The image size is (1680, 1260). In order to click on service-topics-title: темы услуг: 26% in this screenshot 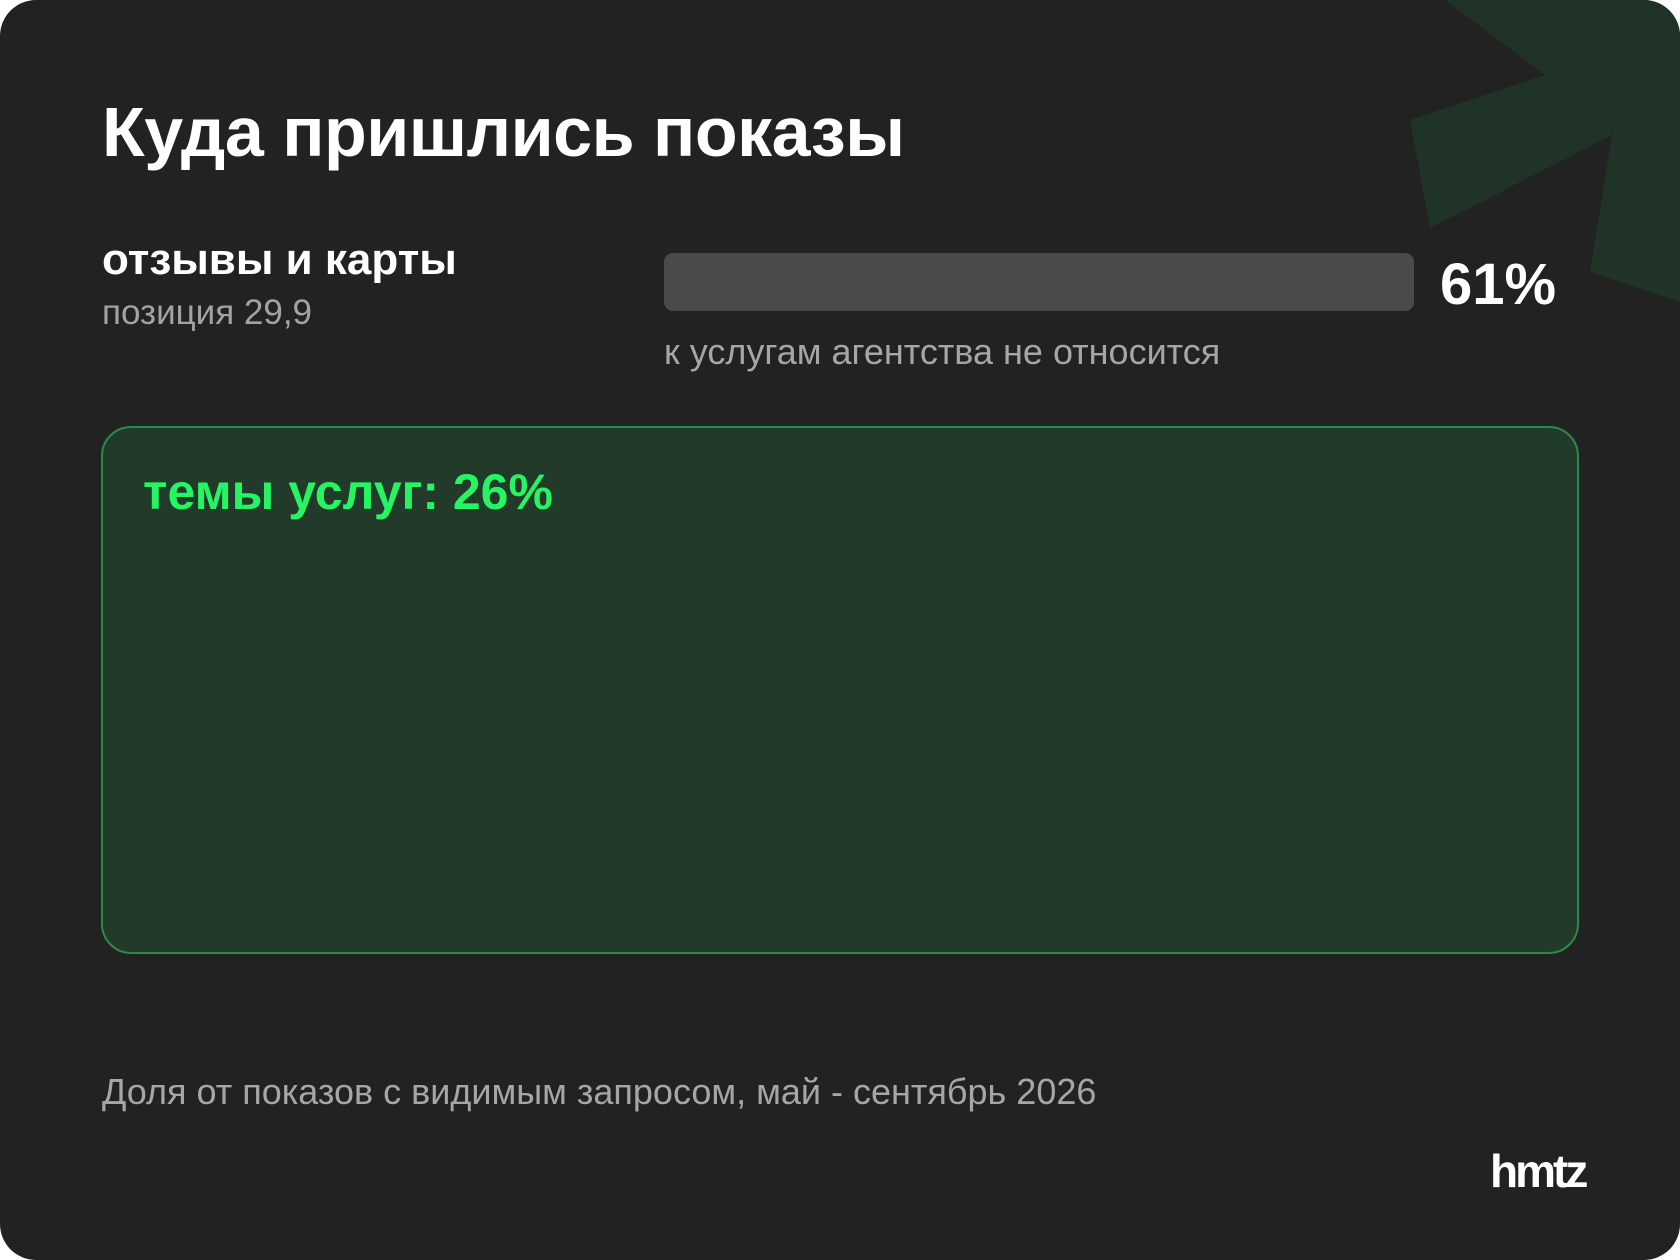, I will do `click(348, 492)`.